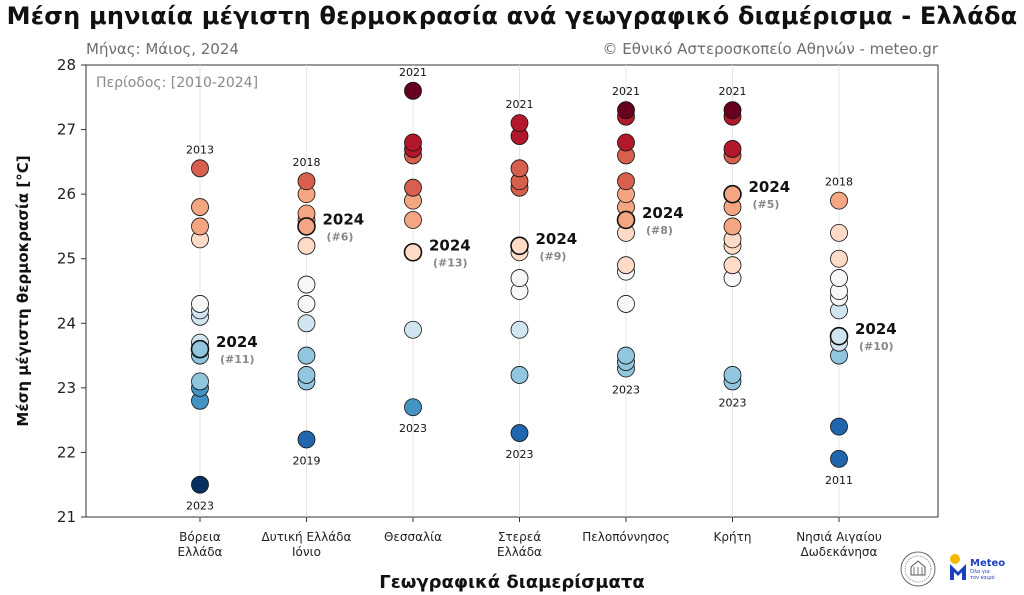 Image resolution: width=1024 pixels, height=595 pixels. What do you see at coordinates (200, 149) in the screenshot?
I see `max-year-label: 2013` at bounding box center [200, 149].